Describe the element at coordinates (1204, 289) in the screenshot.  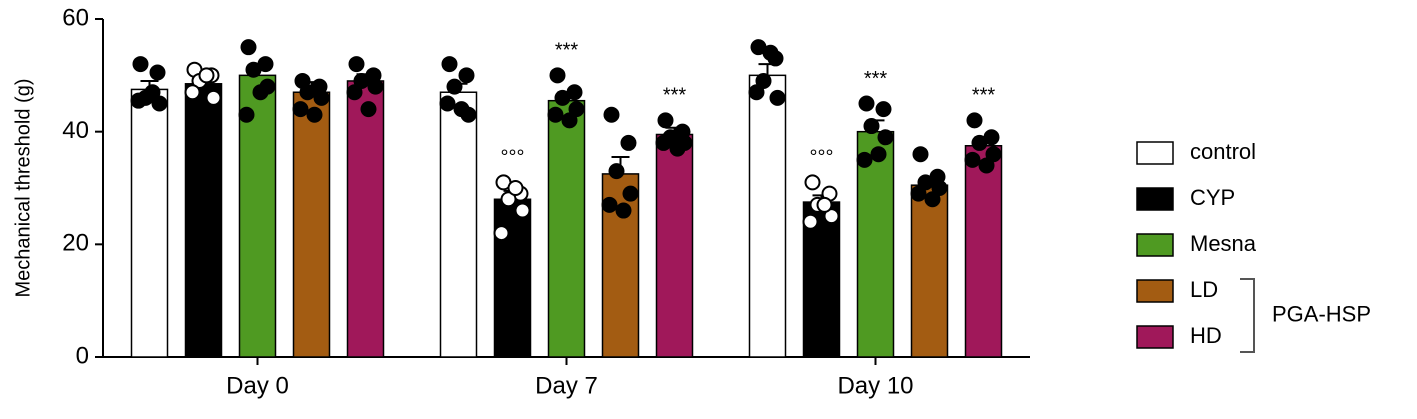
I see `legend-label: LD` at that location.